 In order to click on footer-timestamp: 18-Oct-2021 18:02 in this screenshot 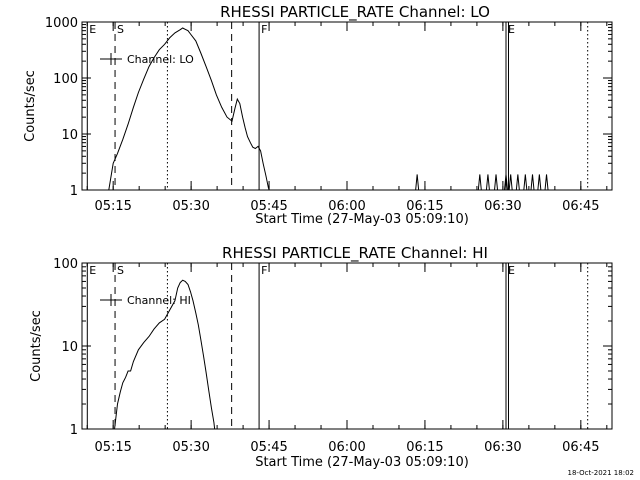, I will do `click(600, 473)`.